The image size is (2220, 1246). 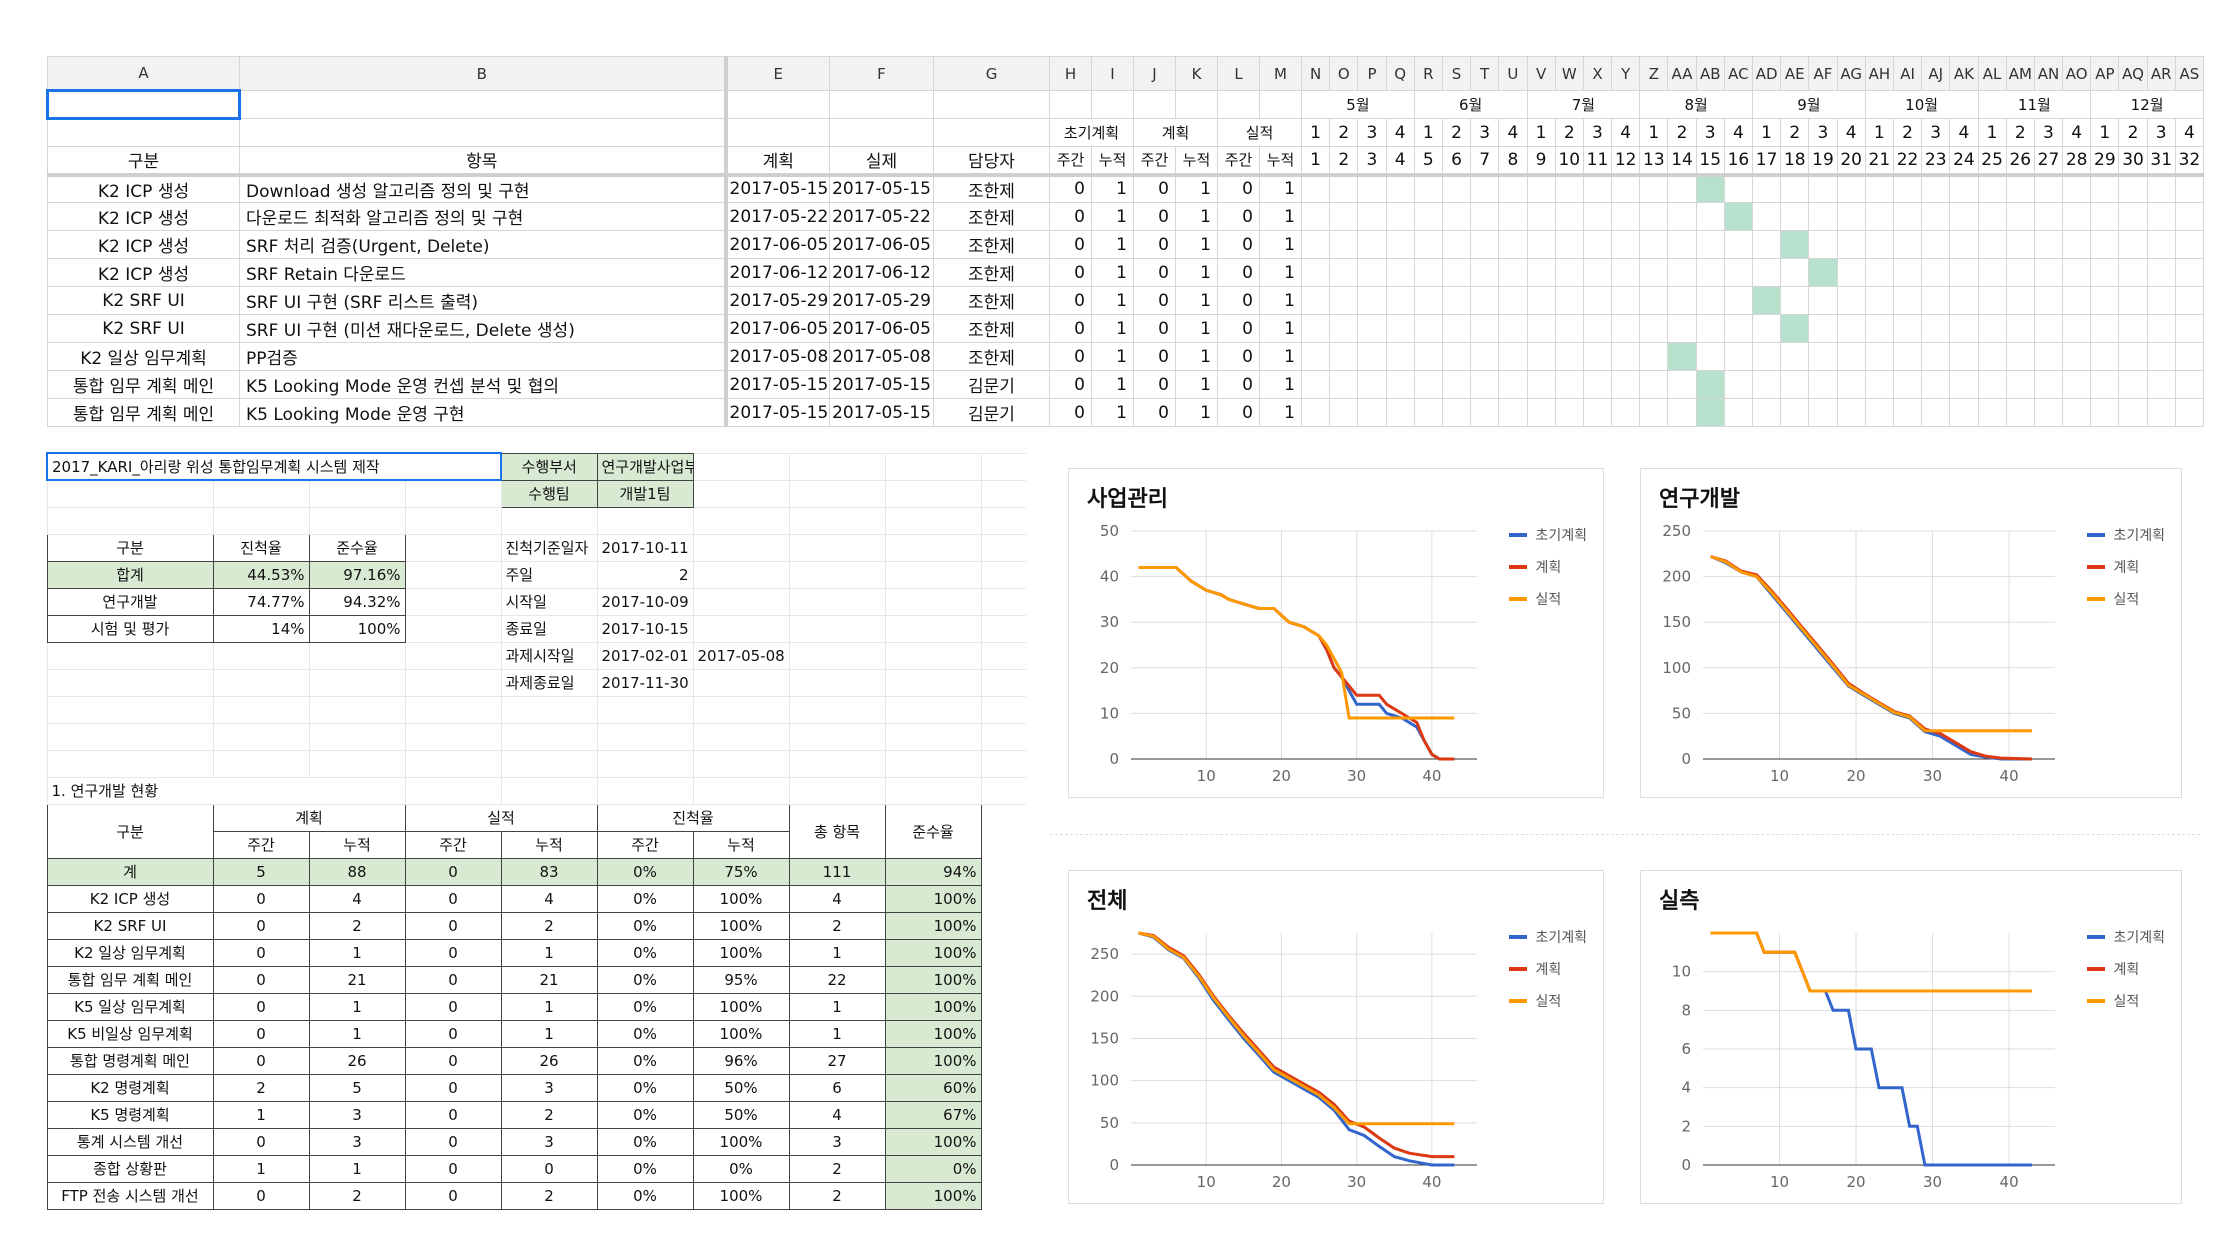 I want to click on column-header-af: AF, so click(x=1823, y=73).